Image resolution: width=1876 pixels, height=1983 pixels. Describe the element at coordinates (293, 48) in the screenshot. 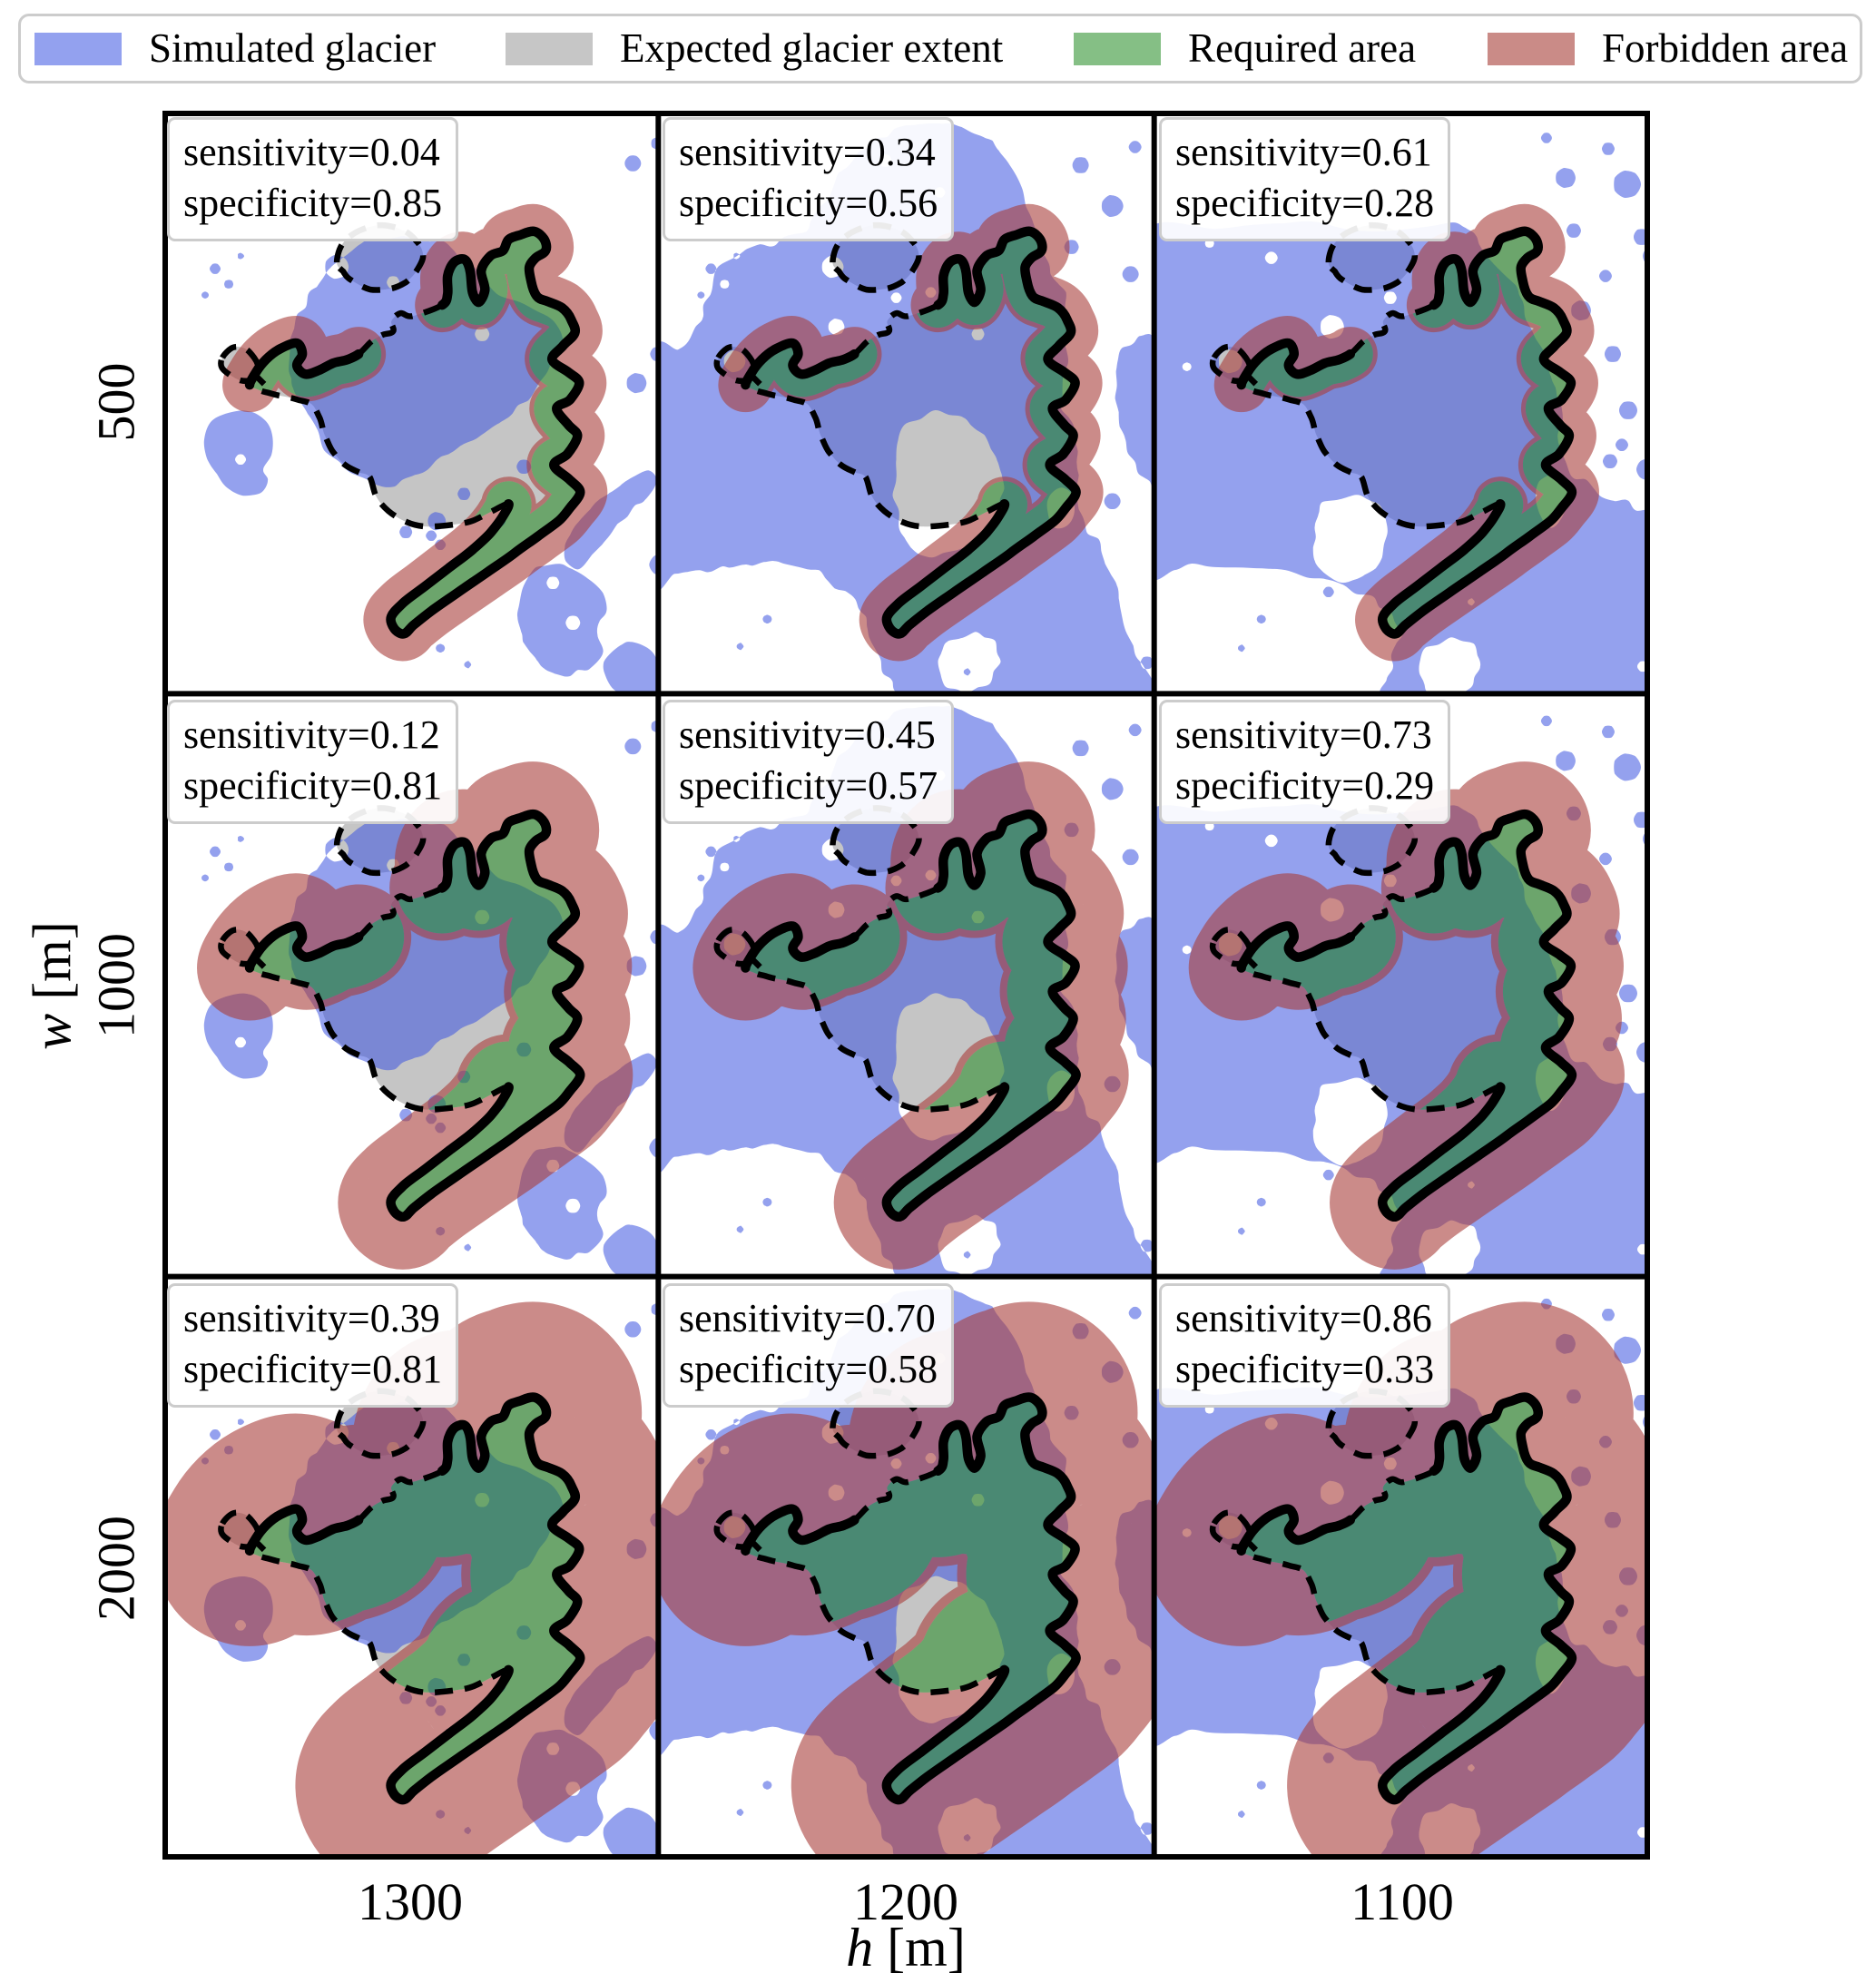

I see `legend-label: Simulated glacier` at that location.